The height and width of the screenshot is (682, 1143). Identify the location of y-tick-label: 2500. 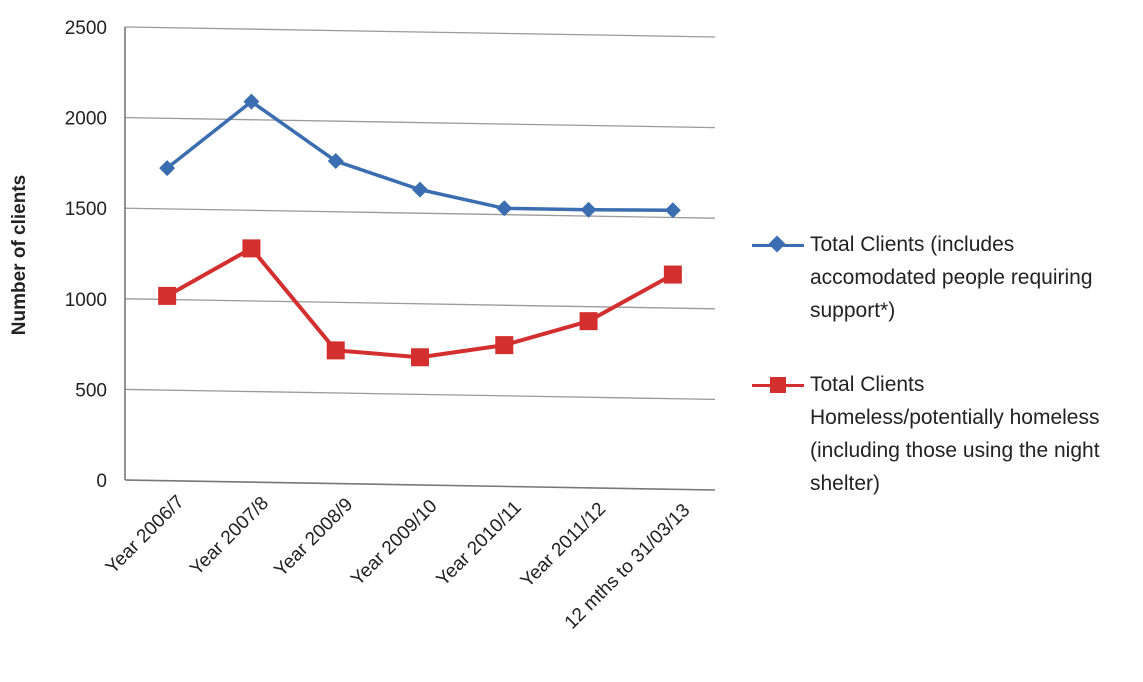
(86, 28).